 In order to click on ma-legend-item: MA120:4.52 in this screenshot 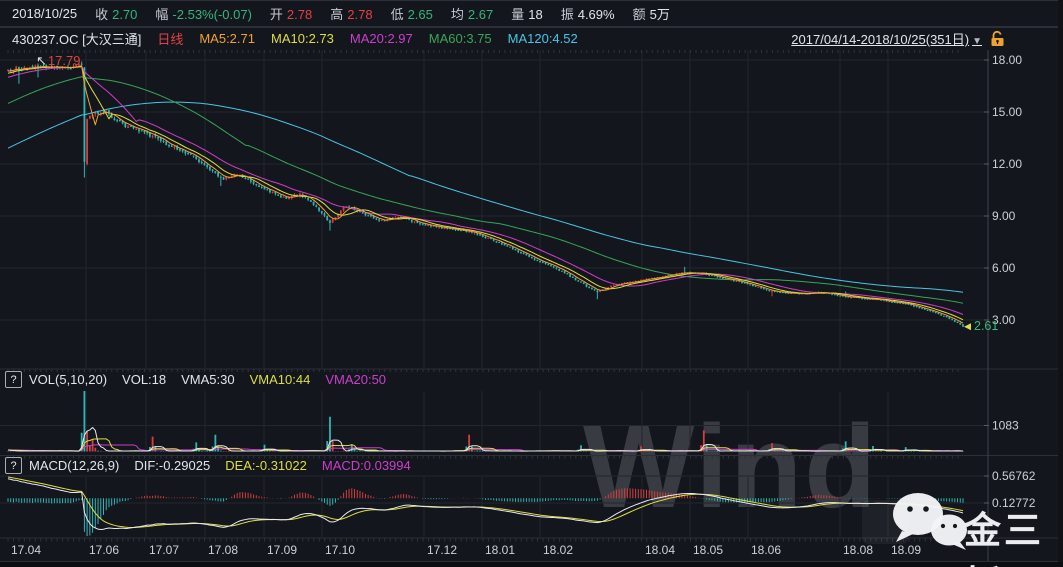, I will do `click(542, 38)`.